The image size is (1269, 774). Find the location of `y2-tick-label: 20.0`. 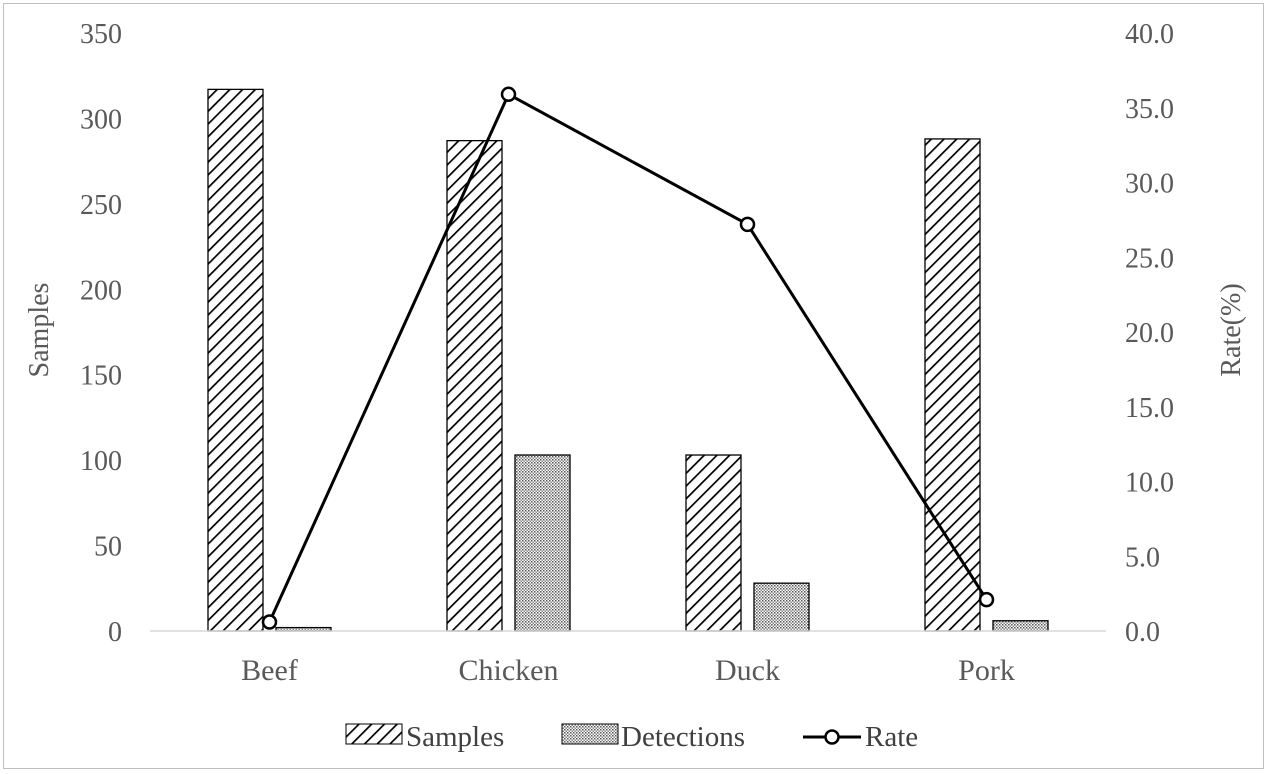

y2-tick-label: 20.0 is located at coordinates (1149, 333).